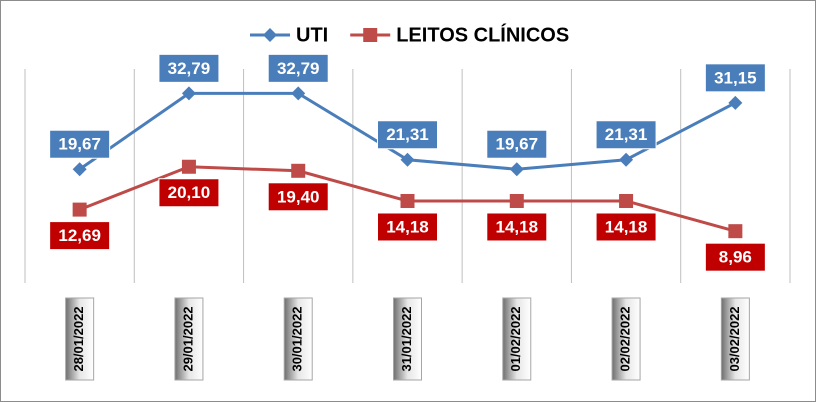 This screenshot has height=402, width=816. I want to click on x-tick-label: 30/01/2022, so click(297, 338).